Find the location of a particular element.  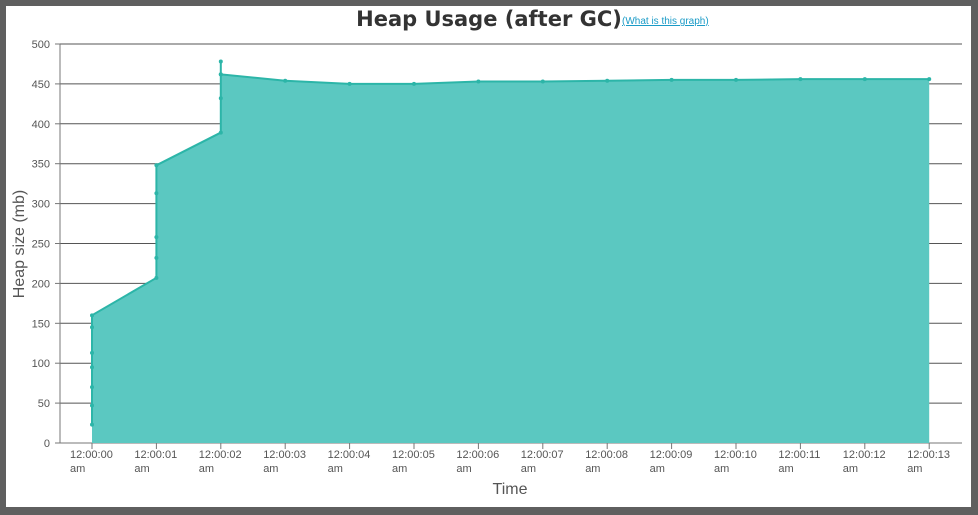

y-tick-label: 400 is located at coordinates (41, 125).